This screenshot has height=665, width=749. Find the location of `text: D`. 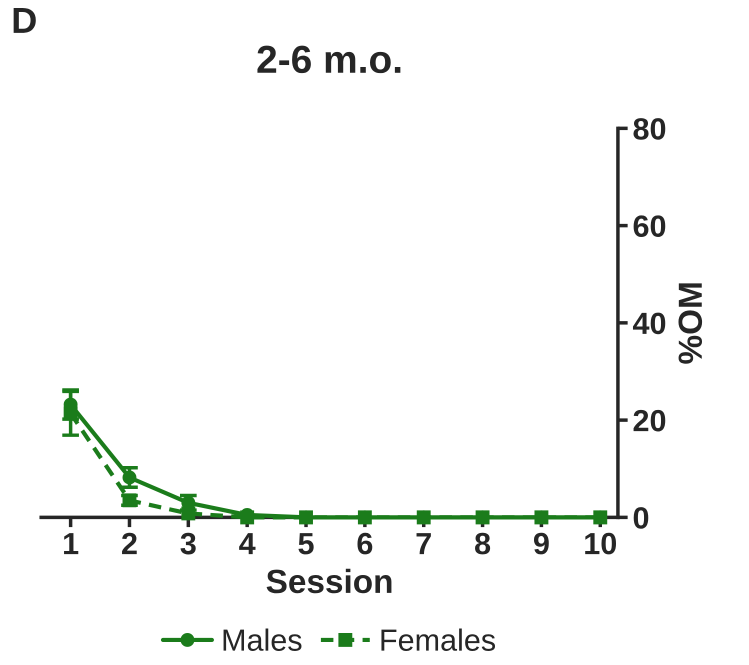

text: D is located at coordinates (25, 20).